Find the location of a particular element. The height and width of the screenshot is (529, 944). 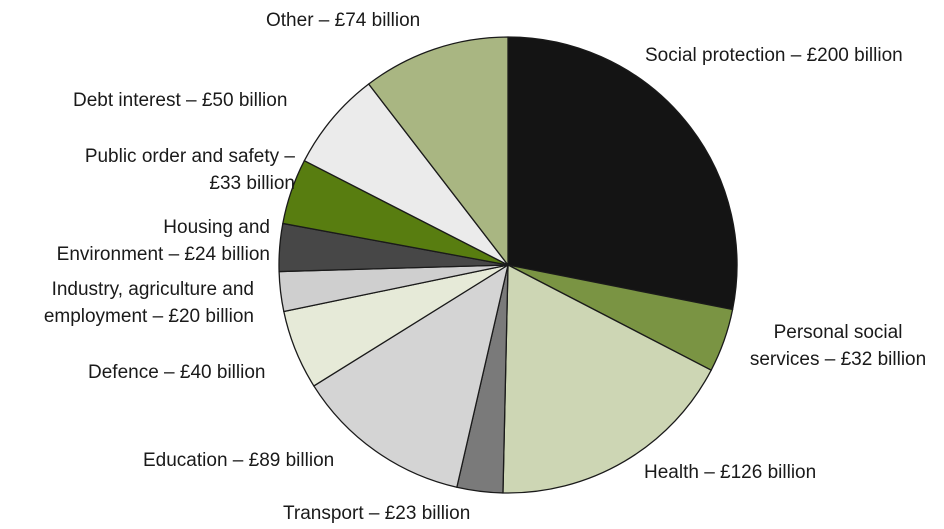

label-education: Education – £89 billion is located at coordinates (238, 460).